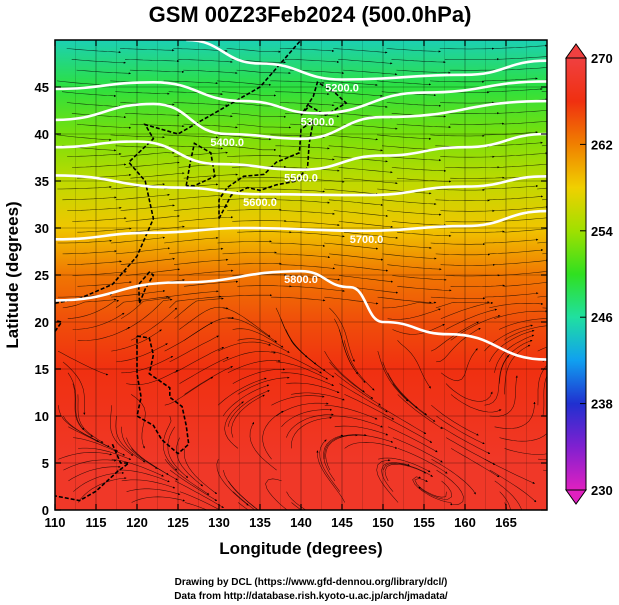 The image size is (619, 605). What do you see at coordinates (383, 522) in the screenshot?
I see `x-tick-label: 150` at bounding box center [383, 522].